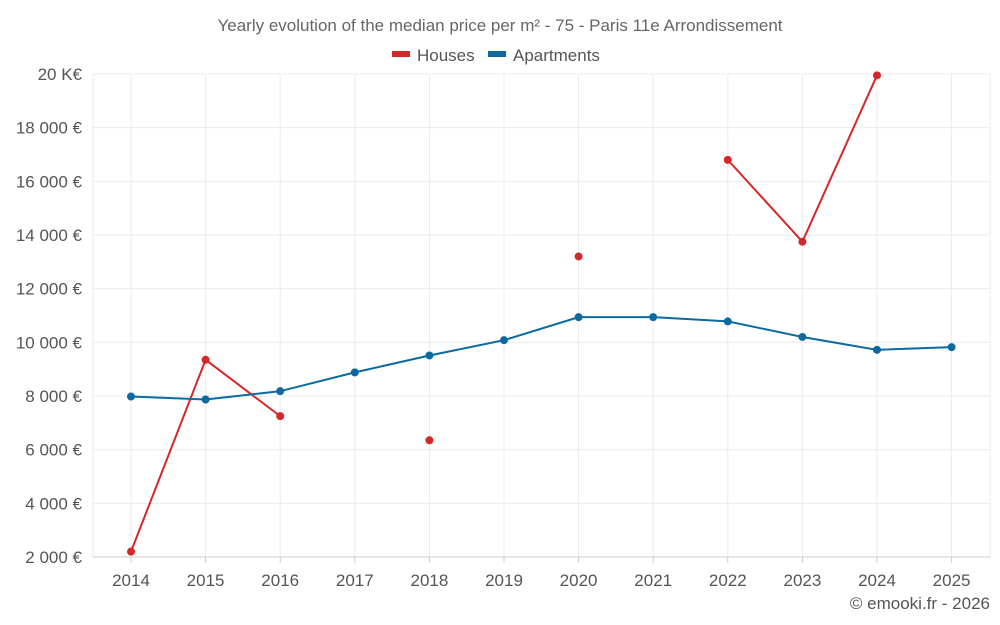  I want to click on legend: Houses Apartments, so click(496, 55).